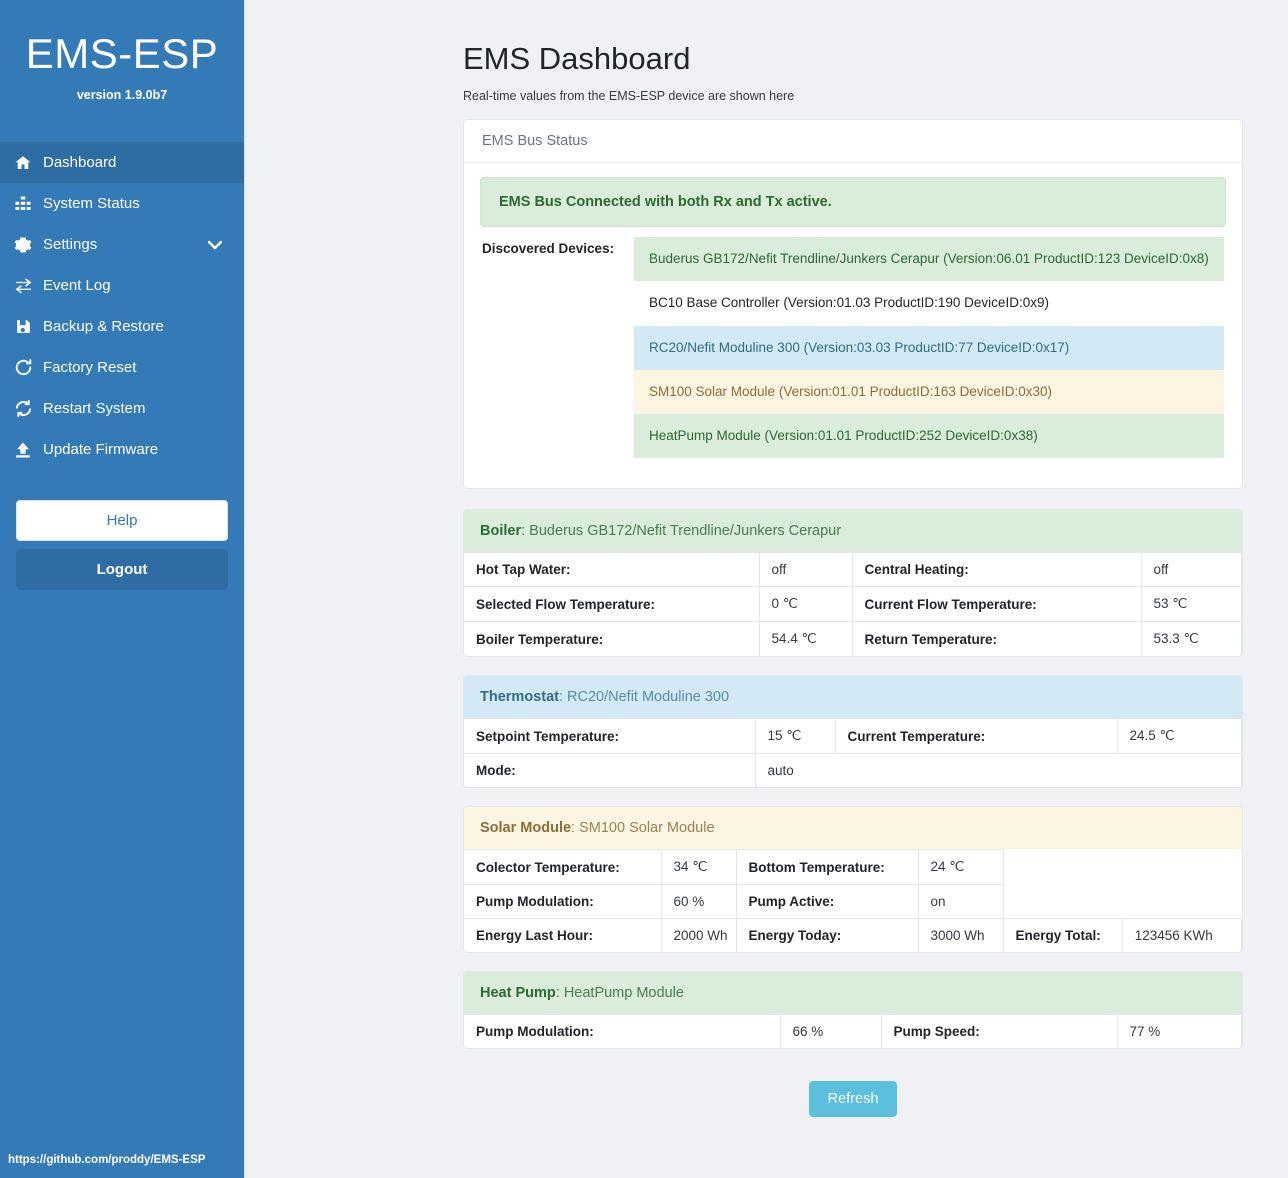 The height and width of the screenshot is (1178, 1288). What do you see at coordinates (23, 367) in the screenshot?
I see `refresh-icon` at bounding box center [23, 367].